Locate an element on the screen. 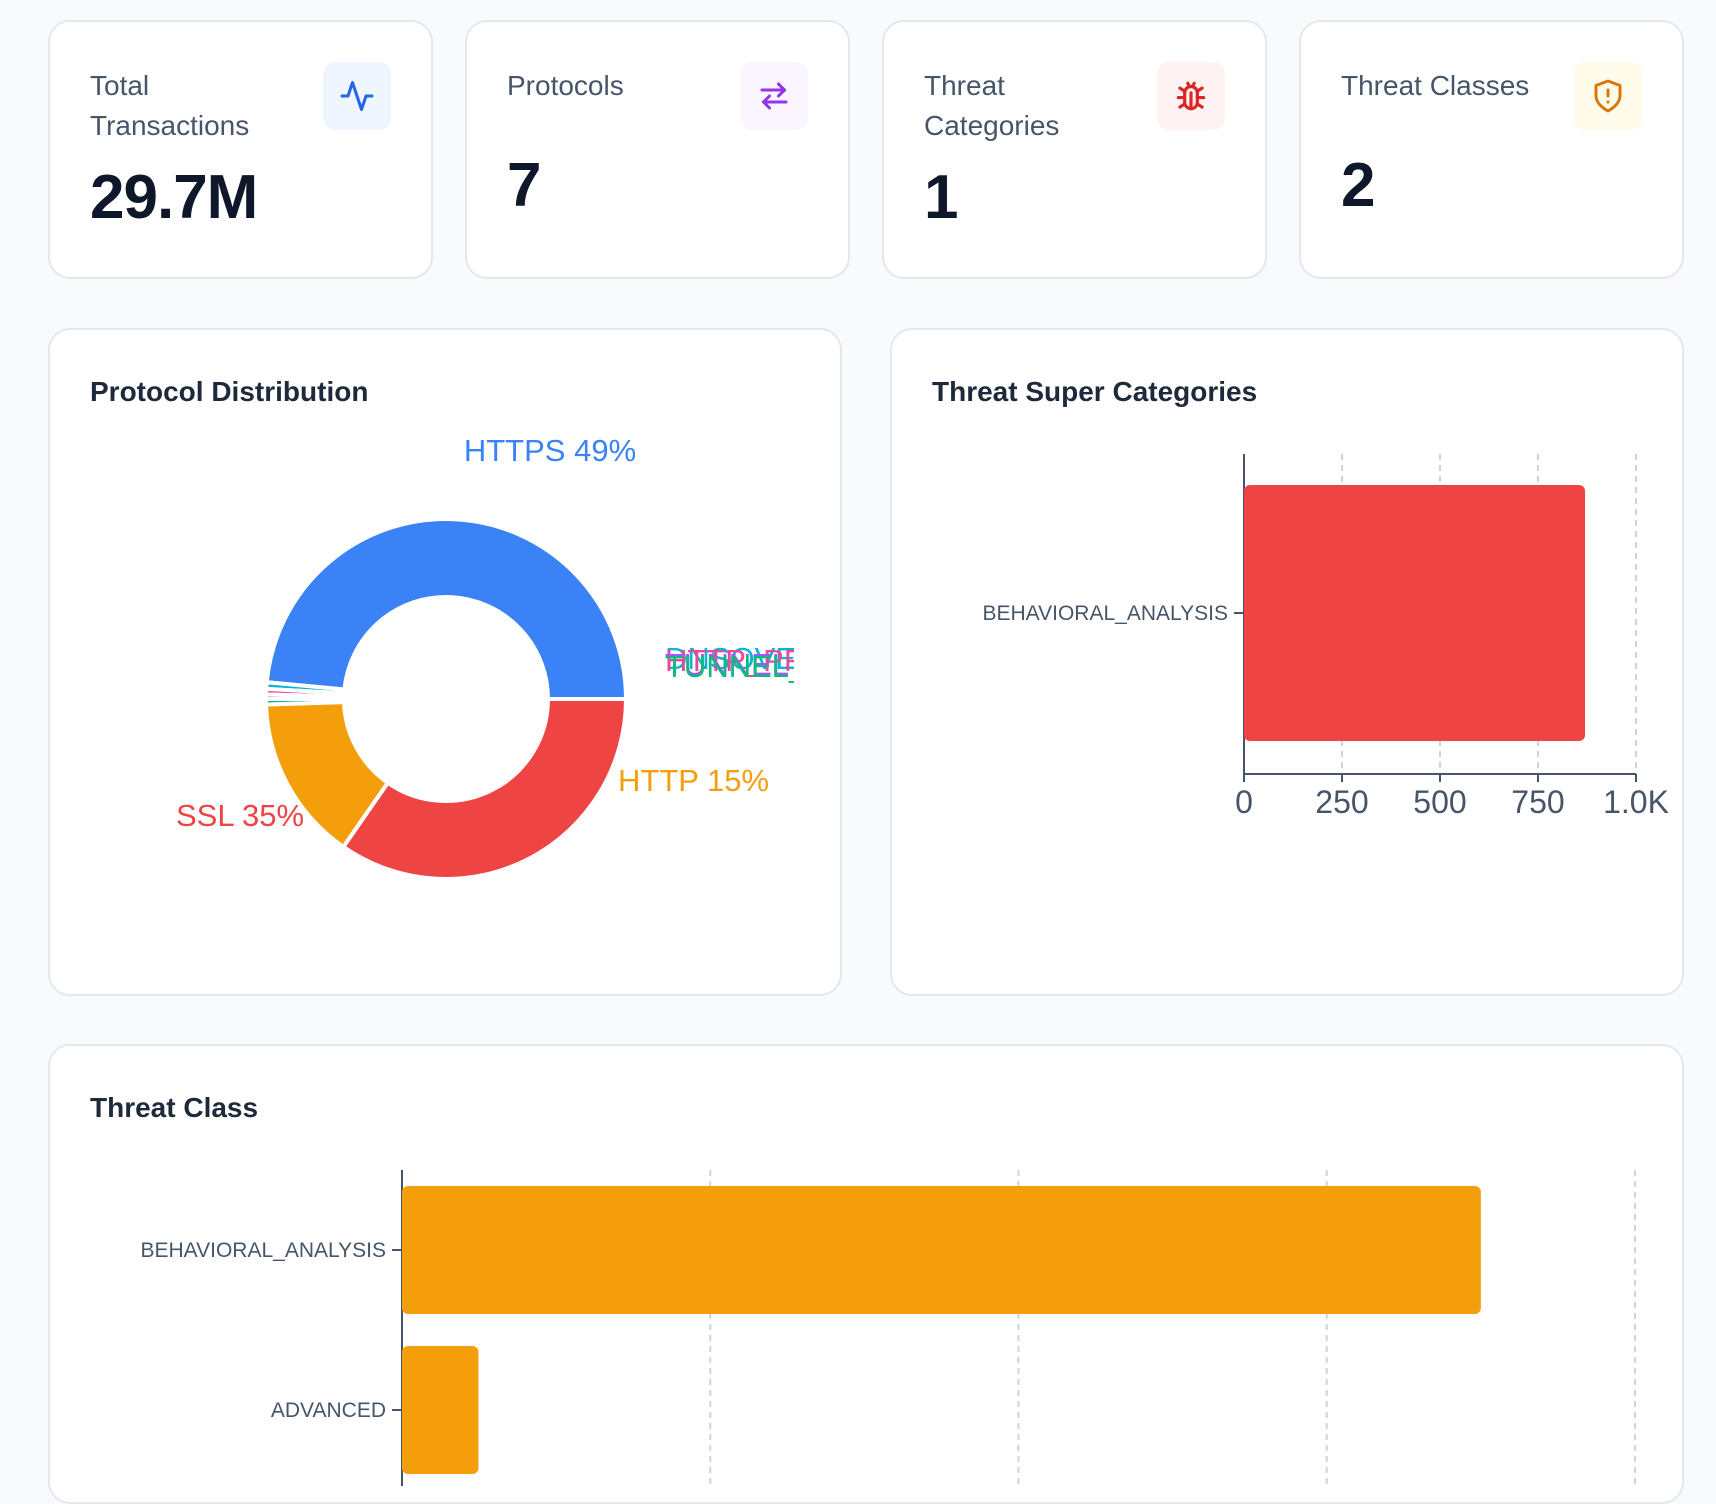 The width and height of the screenshot is (1716, 1504). stat-card-protocols: Protocols 7 is located at coordinates (657, 149).